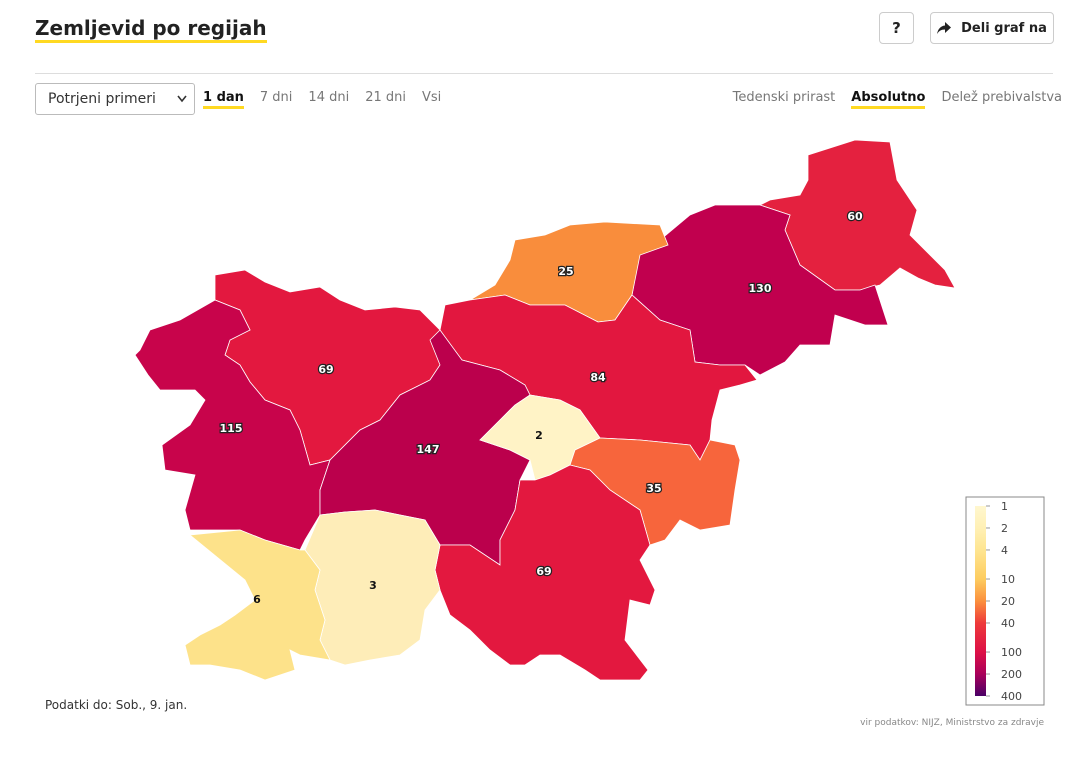  What do you see at coordinates (1011, 674) in the screenshot?
I see `legend-label: 200` at bounding box center [1011, 674].